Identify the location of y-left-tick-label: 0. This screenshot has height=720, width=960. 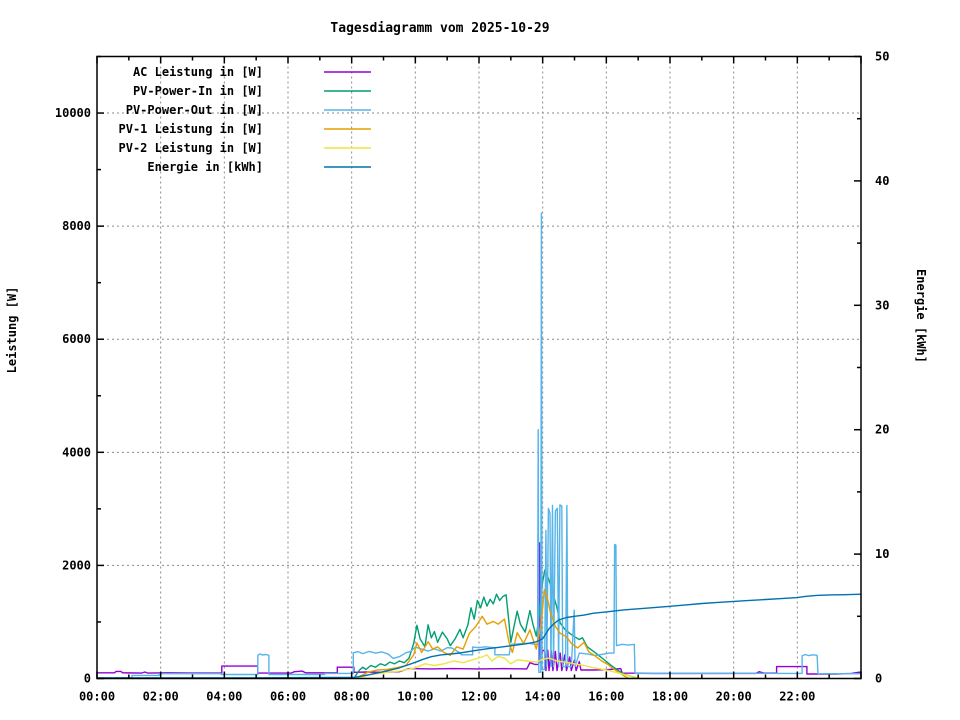
(87, 679).